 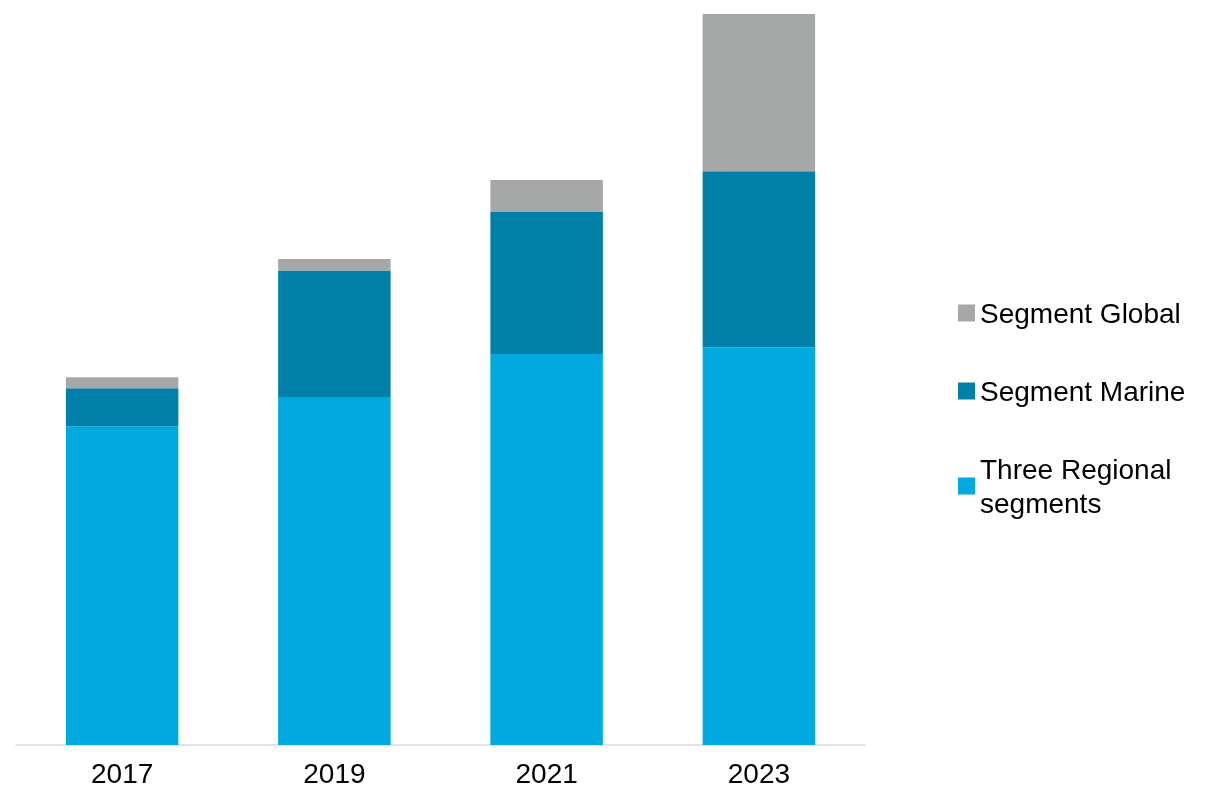 I want to click on legend-label: Segment Marine, so click(x=1083, y=391).